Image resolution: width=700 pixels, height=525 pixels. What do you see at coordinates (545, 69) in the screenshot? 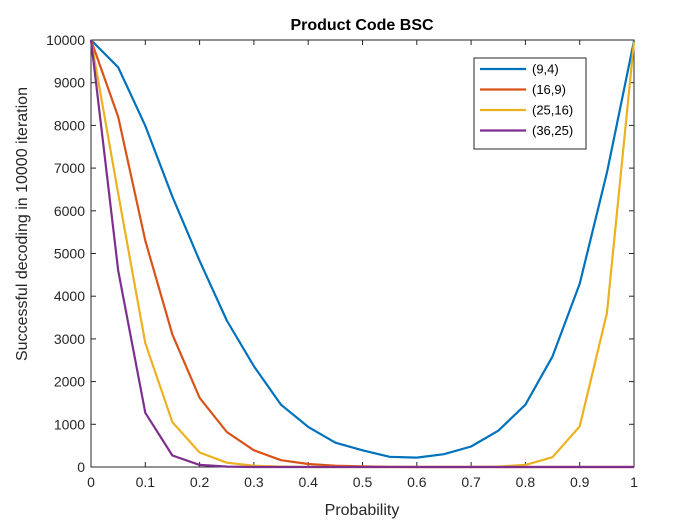
I see `legend-label-0: (9,4)` at bounding box center [545, 69].